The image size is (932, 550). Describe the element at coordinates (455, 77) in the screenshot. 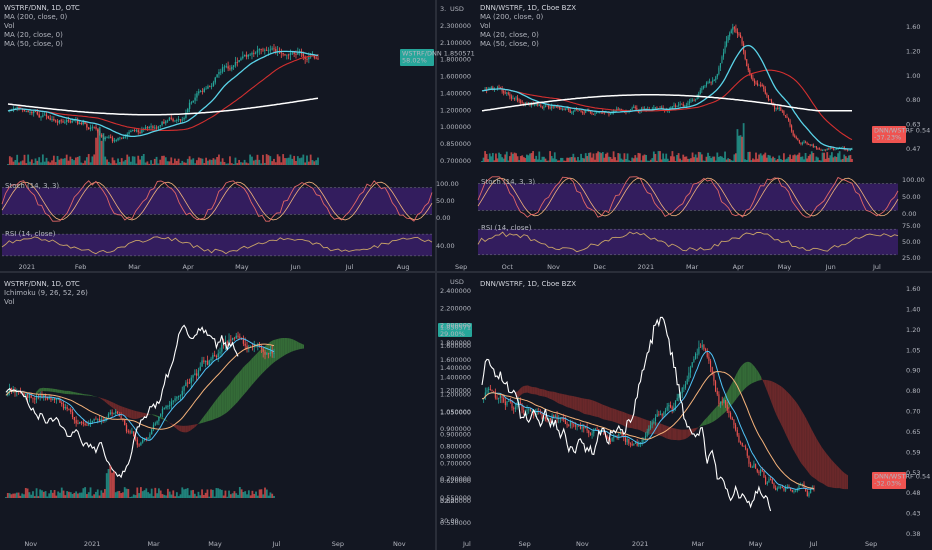

I see `price-tick-label: 1.600000` at that location.